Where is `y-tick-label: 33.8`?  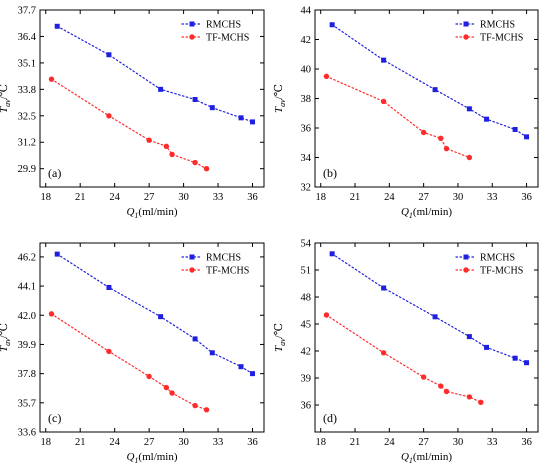
y-tick-label: 33.8 is located at coordinates (27, 90).